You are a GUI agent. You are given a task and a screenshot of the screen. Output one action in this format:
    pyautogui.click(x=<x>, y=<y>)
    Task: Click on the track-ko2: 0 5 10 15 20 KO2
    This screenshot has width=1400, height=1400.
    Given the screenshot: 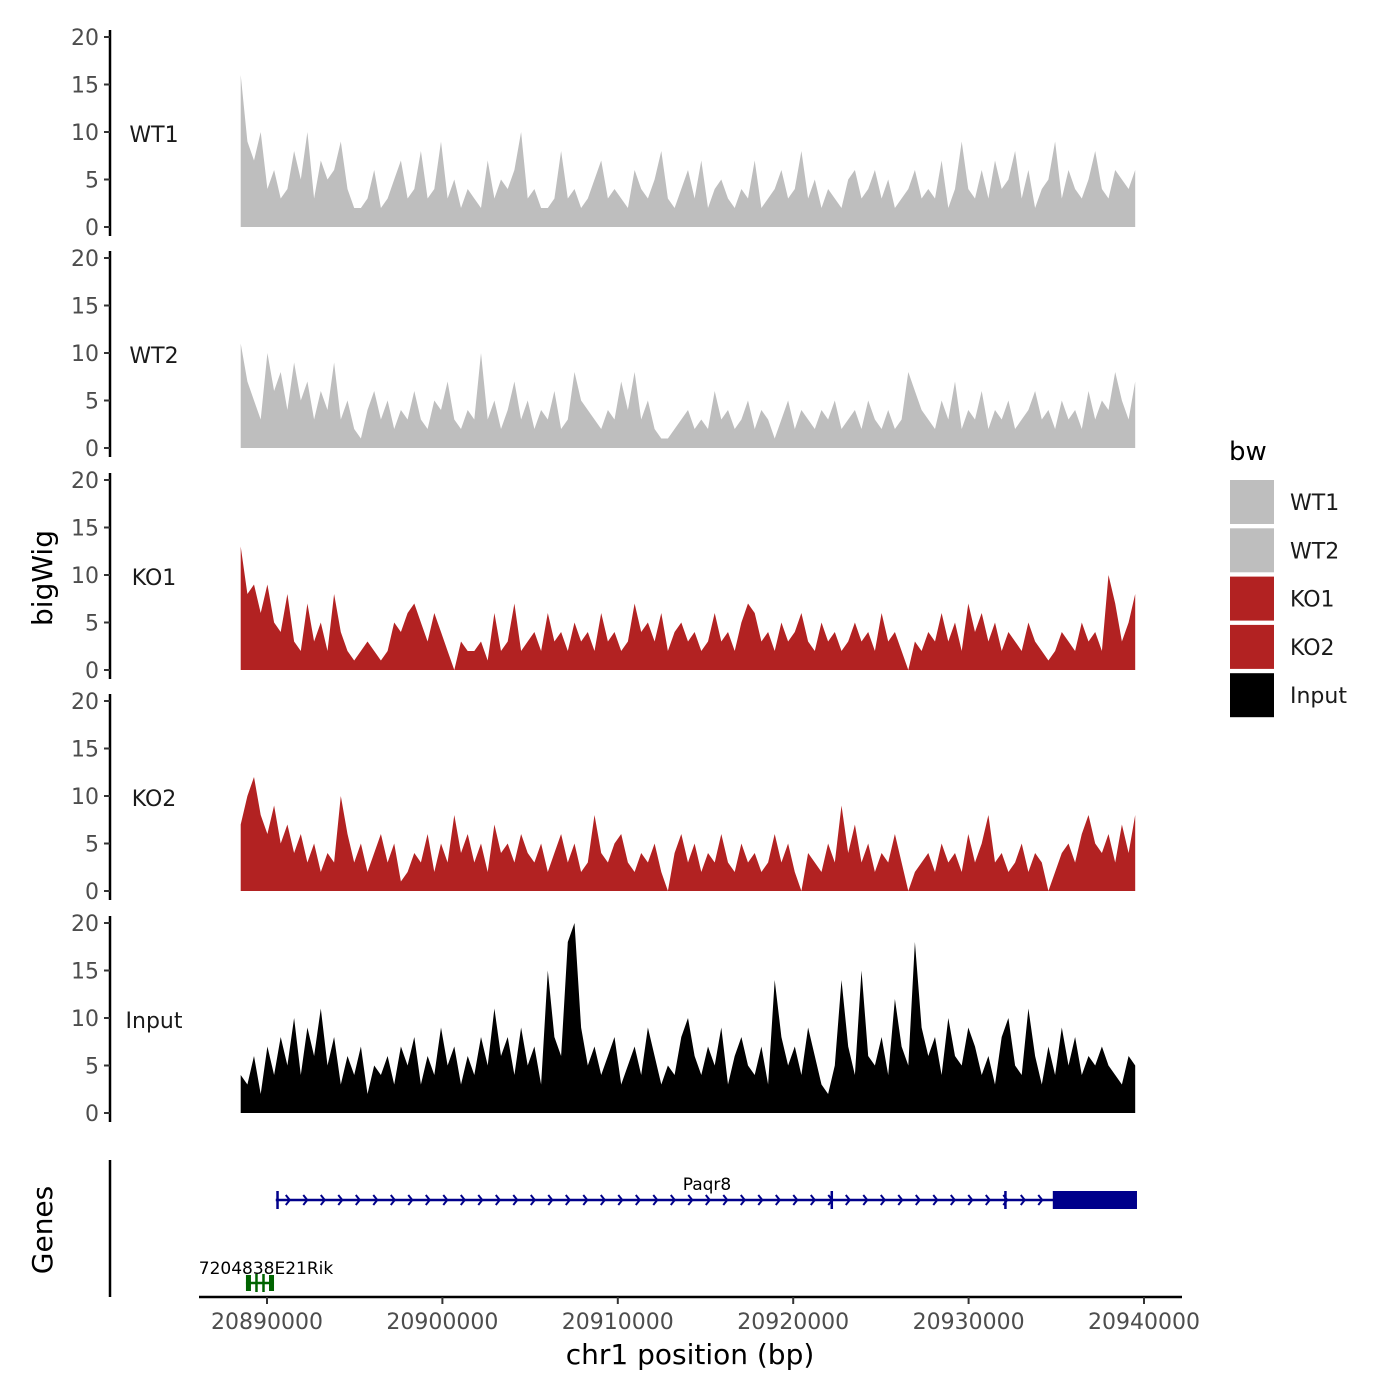 What is the action you would take?
    pyautogui.click(x=603, y=797)
    